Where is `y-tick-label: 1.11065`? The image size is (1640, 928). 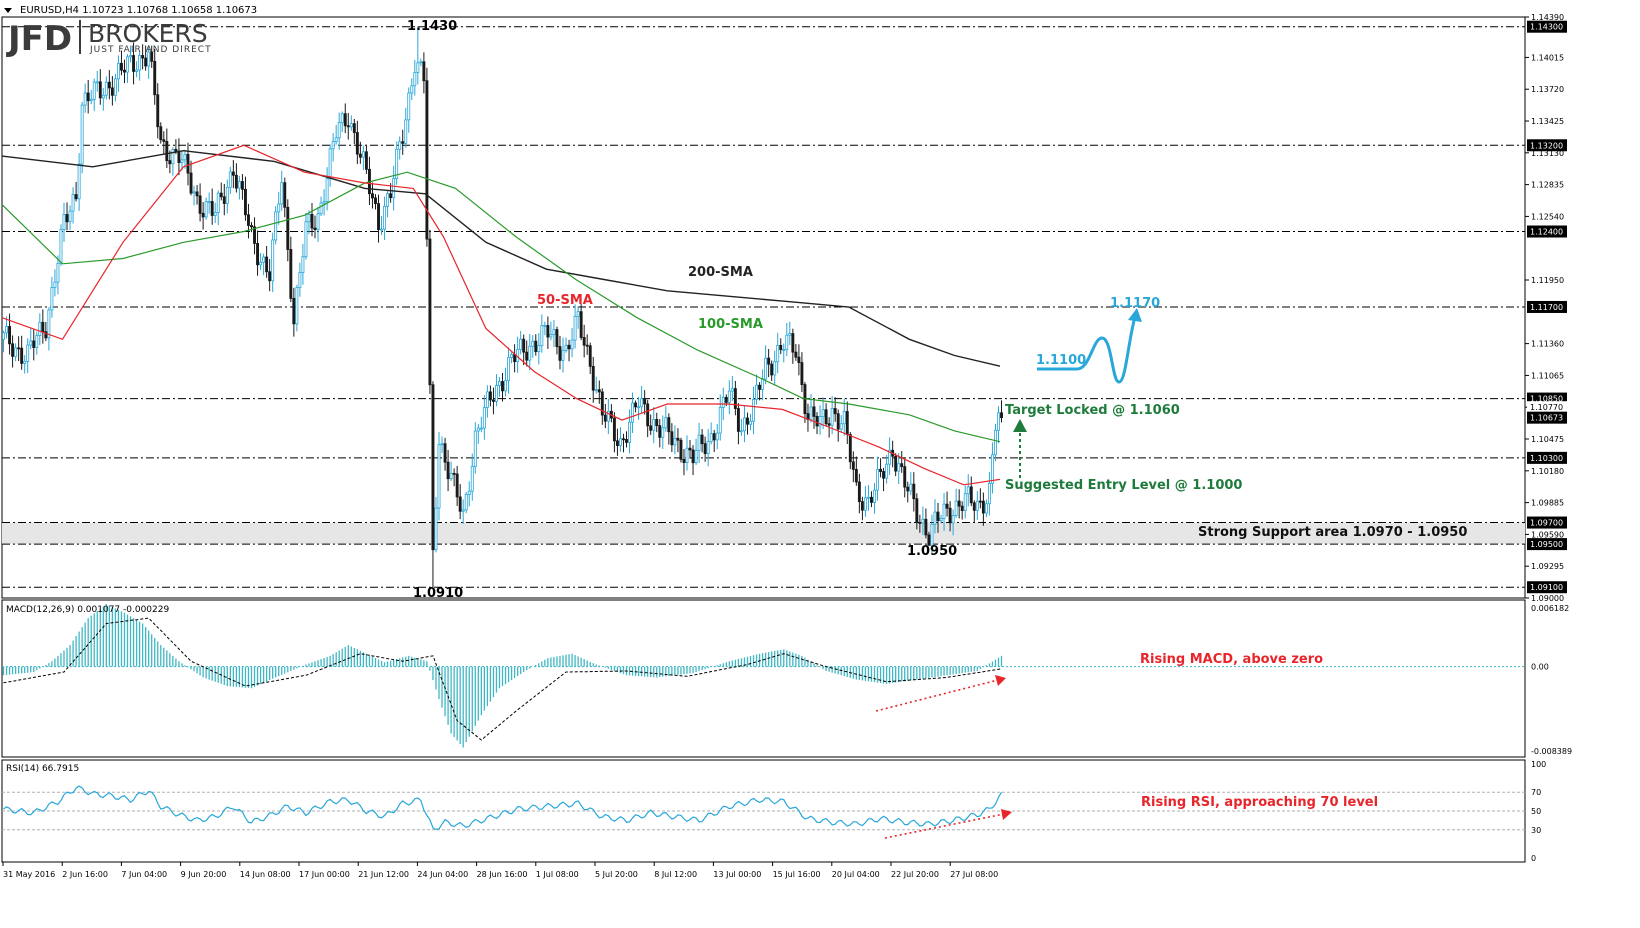 y-tick-label: 1.11065 is located at coordinates (1547, 375).